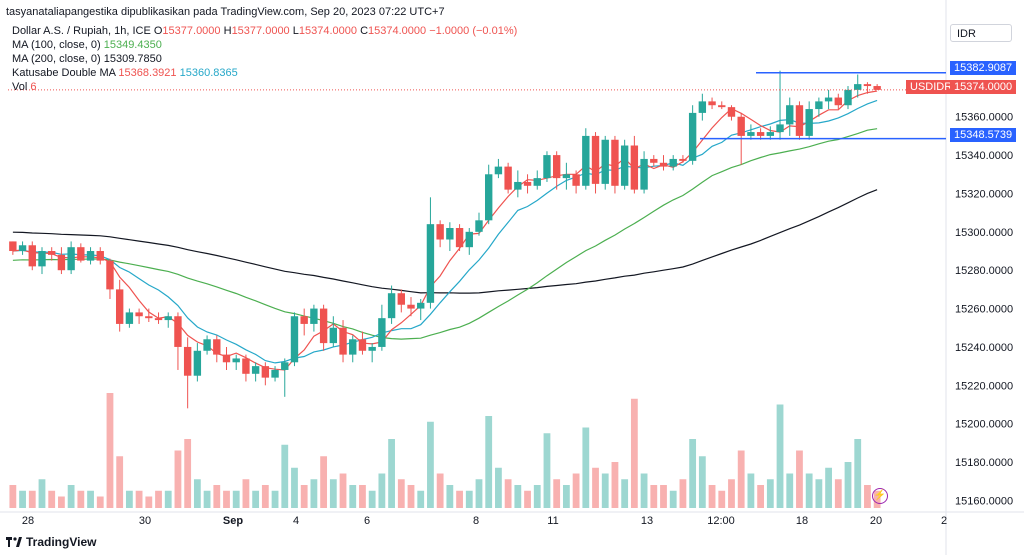  I want to click on ma200-value: 15309.7850, so click(132, 59).